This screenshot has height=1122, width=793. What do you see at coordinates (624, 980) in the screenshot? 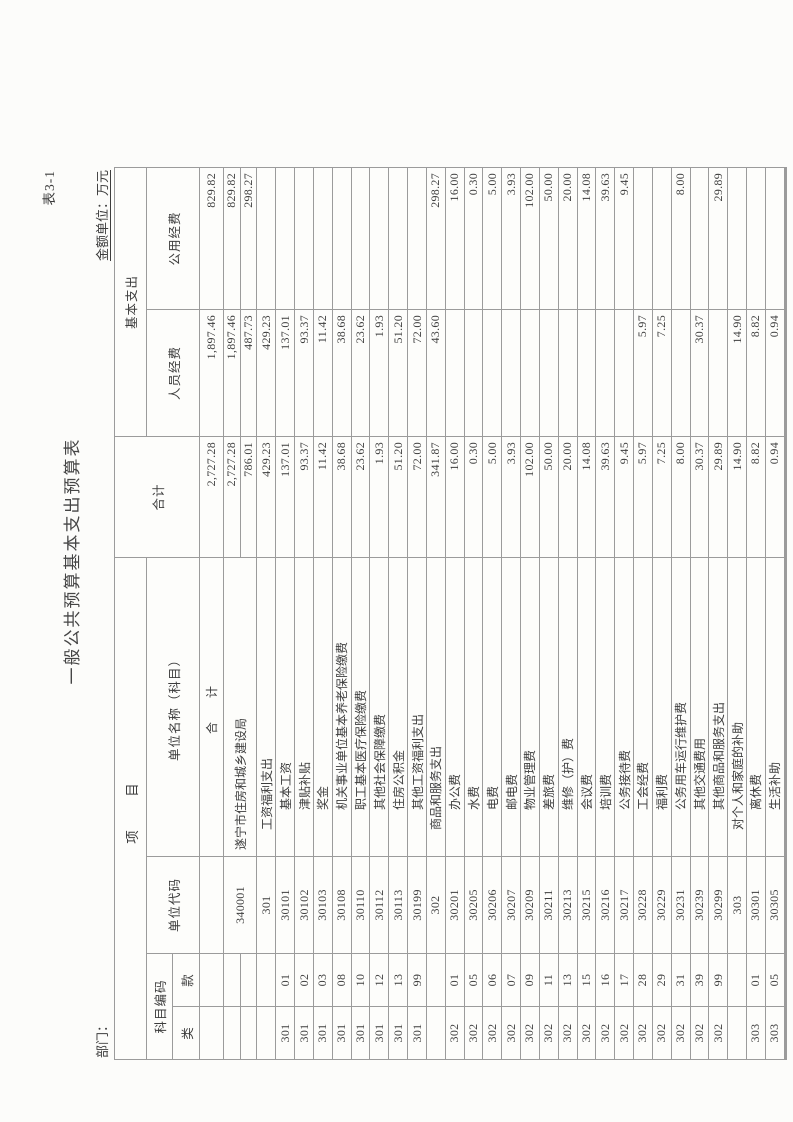
I see `cell-kuan: 17` at bounding box center [624, 980].